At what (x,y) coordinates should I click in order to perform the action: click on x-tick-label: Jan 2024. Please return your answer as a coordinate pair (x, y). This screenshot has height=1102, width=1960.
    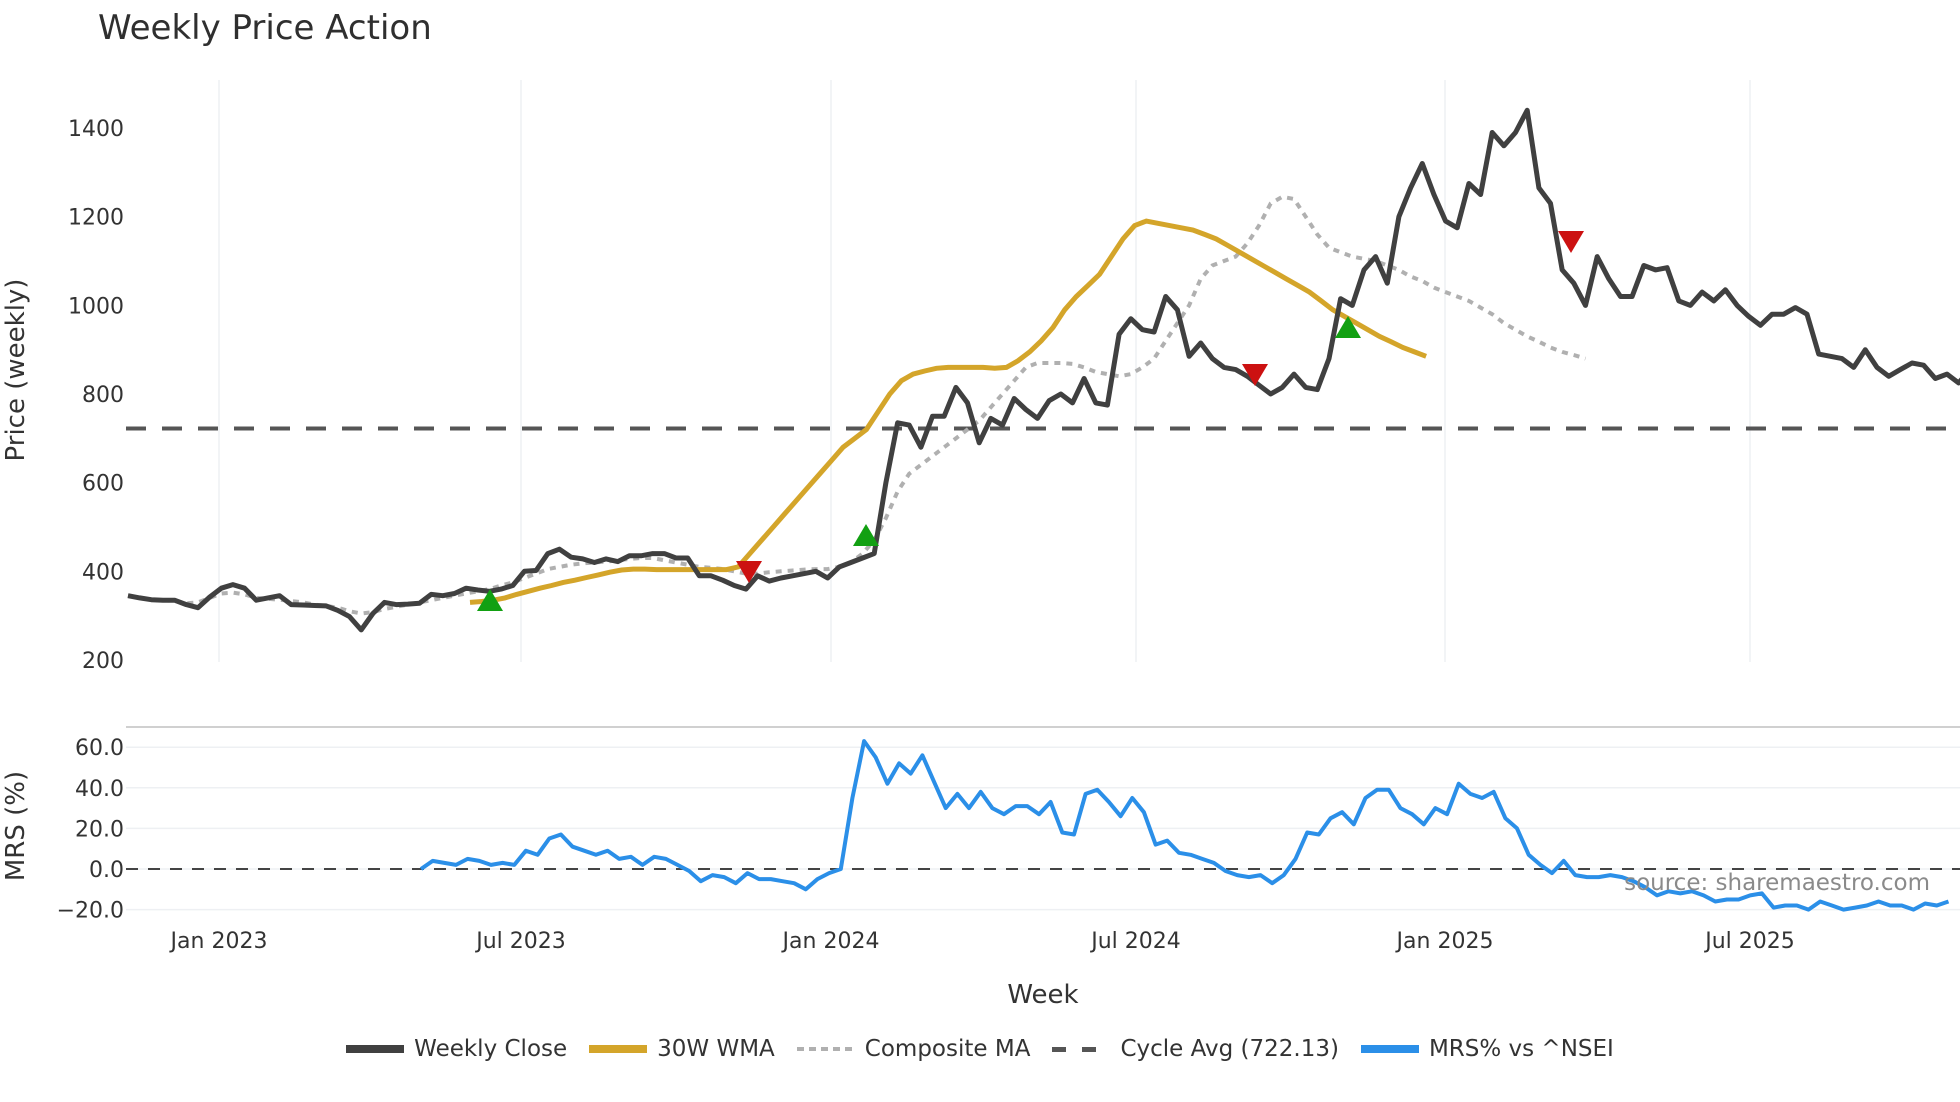
    Looking at the image, I should click on (830, 941).